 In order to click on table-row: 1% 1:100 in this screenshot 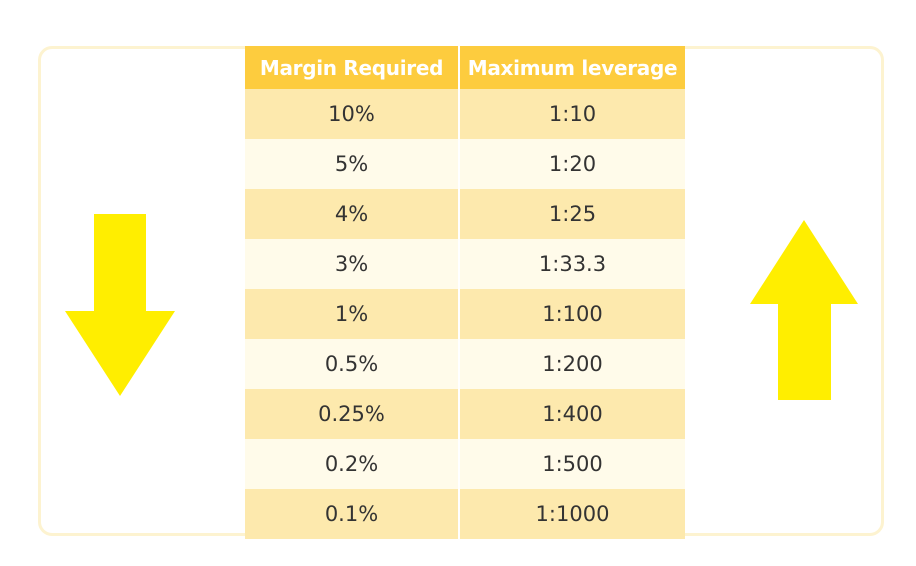, I will do `click(465, 314)`.